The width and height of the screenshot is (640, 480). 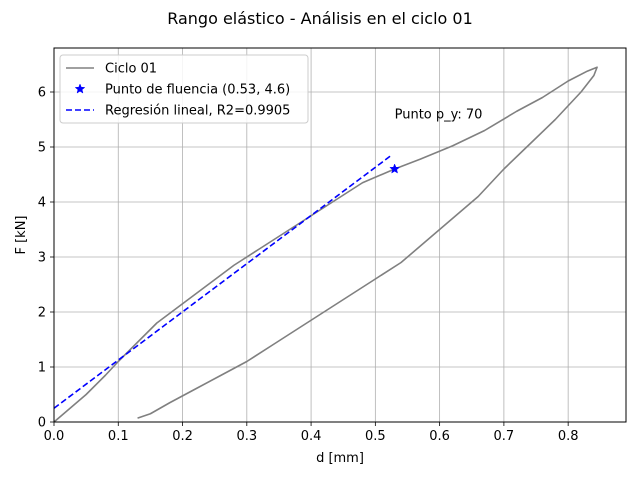 What do you see at coordinates (182, 436) in the screenshot?
I see `x-tick-label: 0.2` at bounding box center [182, 436].